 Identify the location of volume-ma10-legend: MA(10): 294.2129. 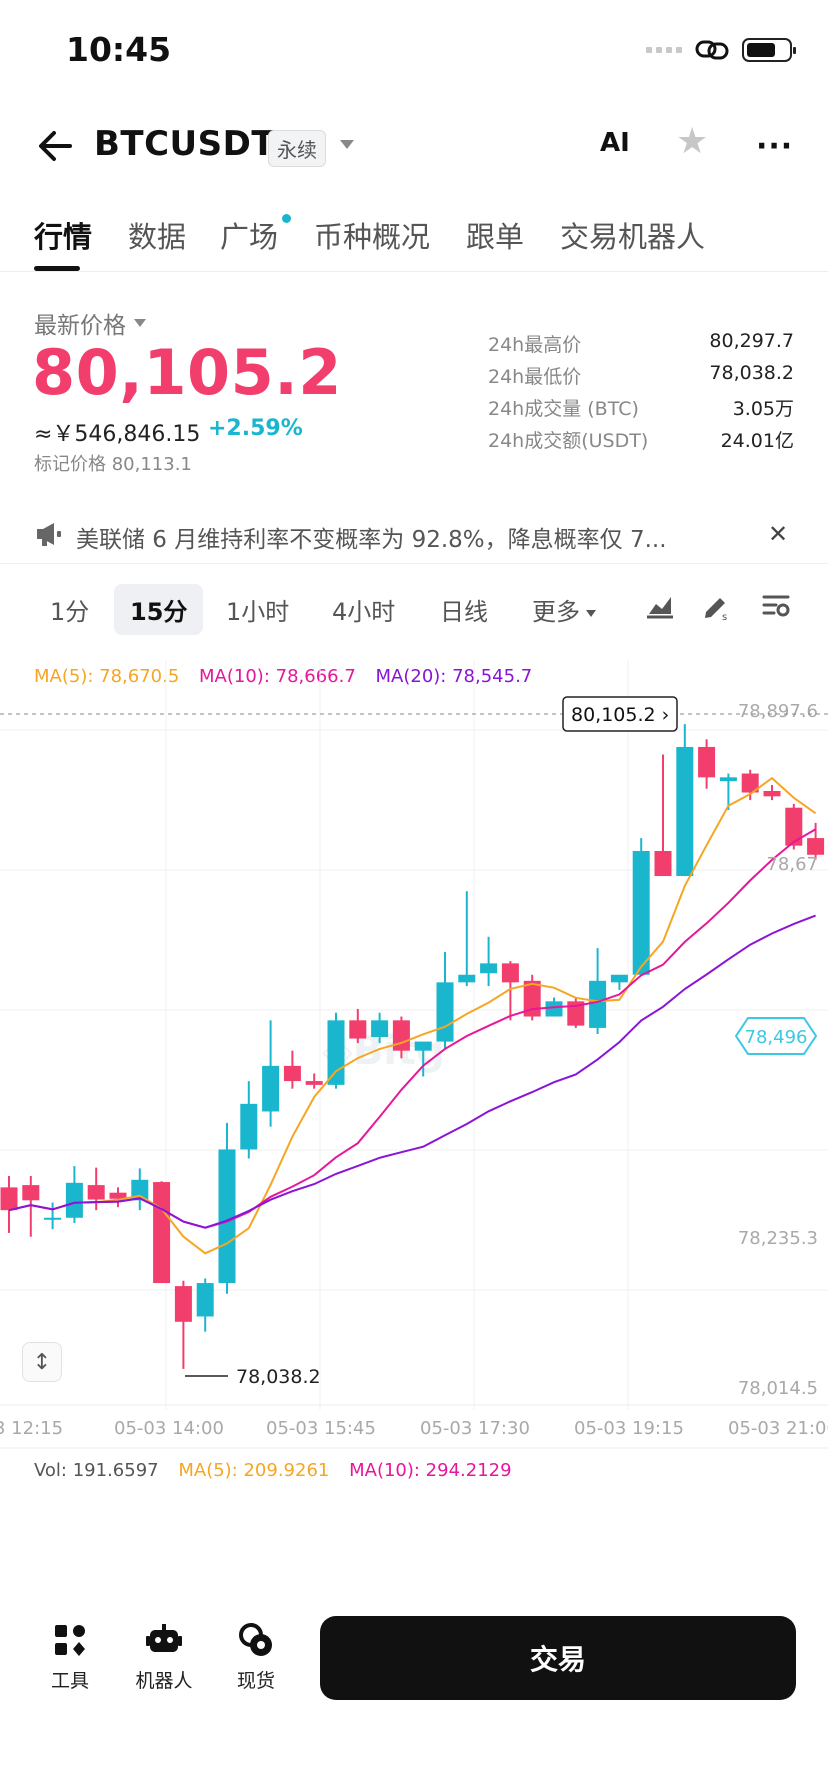
(430, 1470).